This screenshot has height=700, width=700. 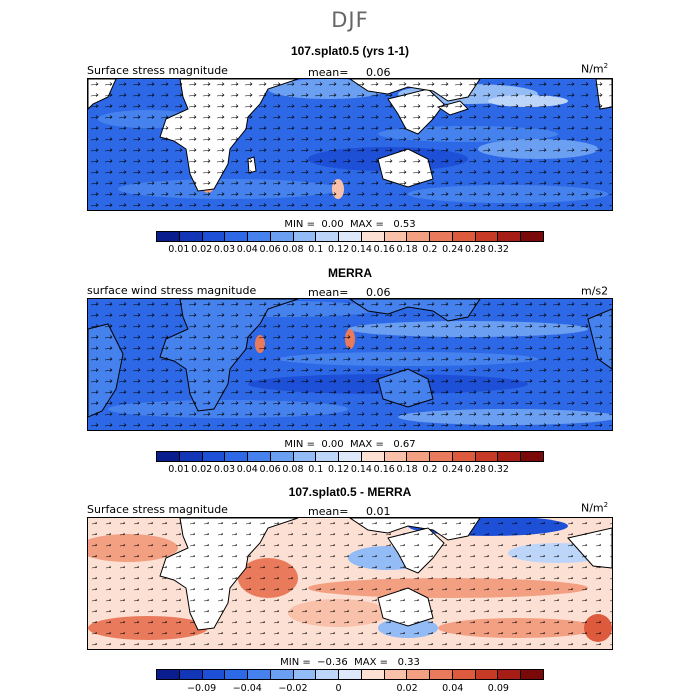 What do you see at coordinates (595, 291) in the screenshot?
I see `panel-2-units: m/s2` at bounding box center [595, 291].